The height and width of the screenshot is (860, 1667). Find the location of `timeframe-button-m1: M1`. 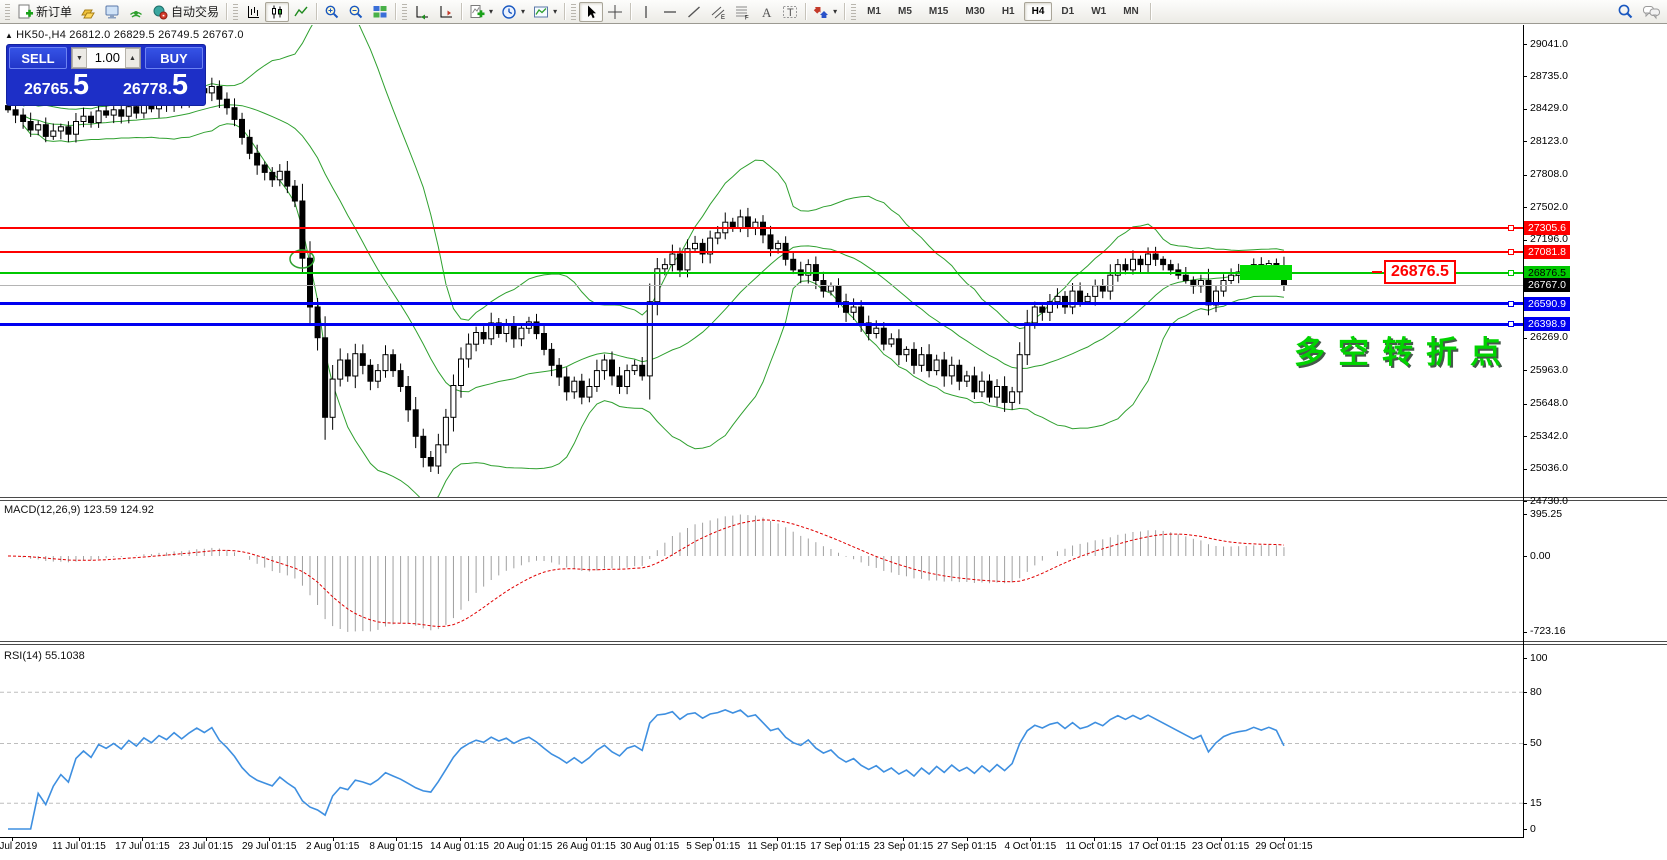

timeframe-button-m1: M1 is located at coordinates (874, 11).